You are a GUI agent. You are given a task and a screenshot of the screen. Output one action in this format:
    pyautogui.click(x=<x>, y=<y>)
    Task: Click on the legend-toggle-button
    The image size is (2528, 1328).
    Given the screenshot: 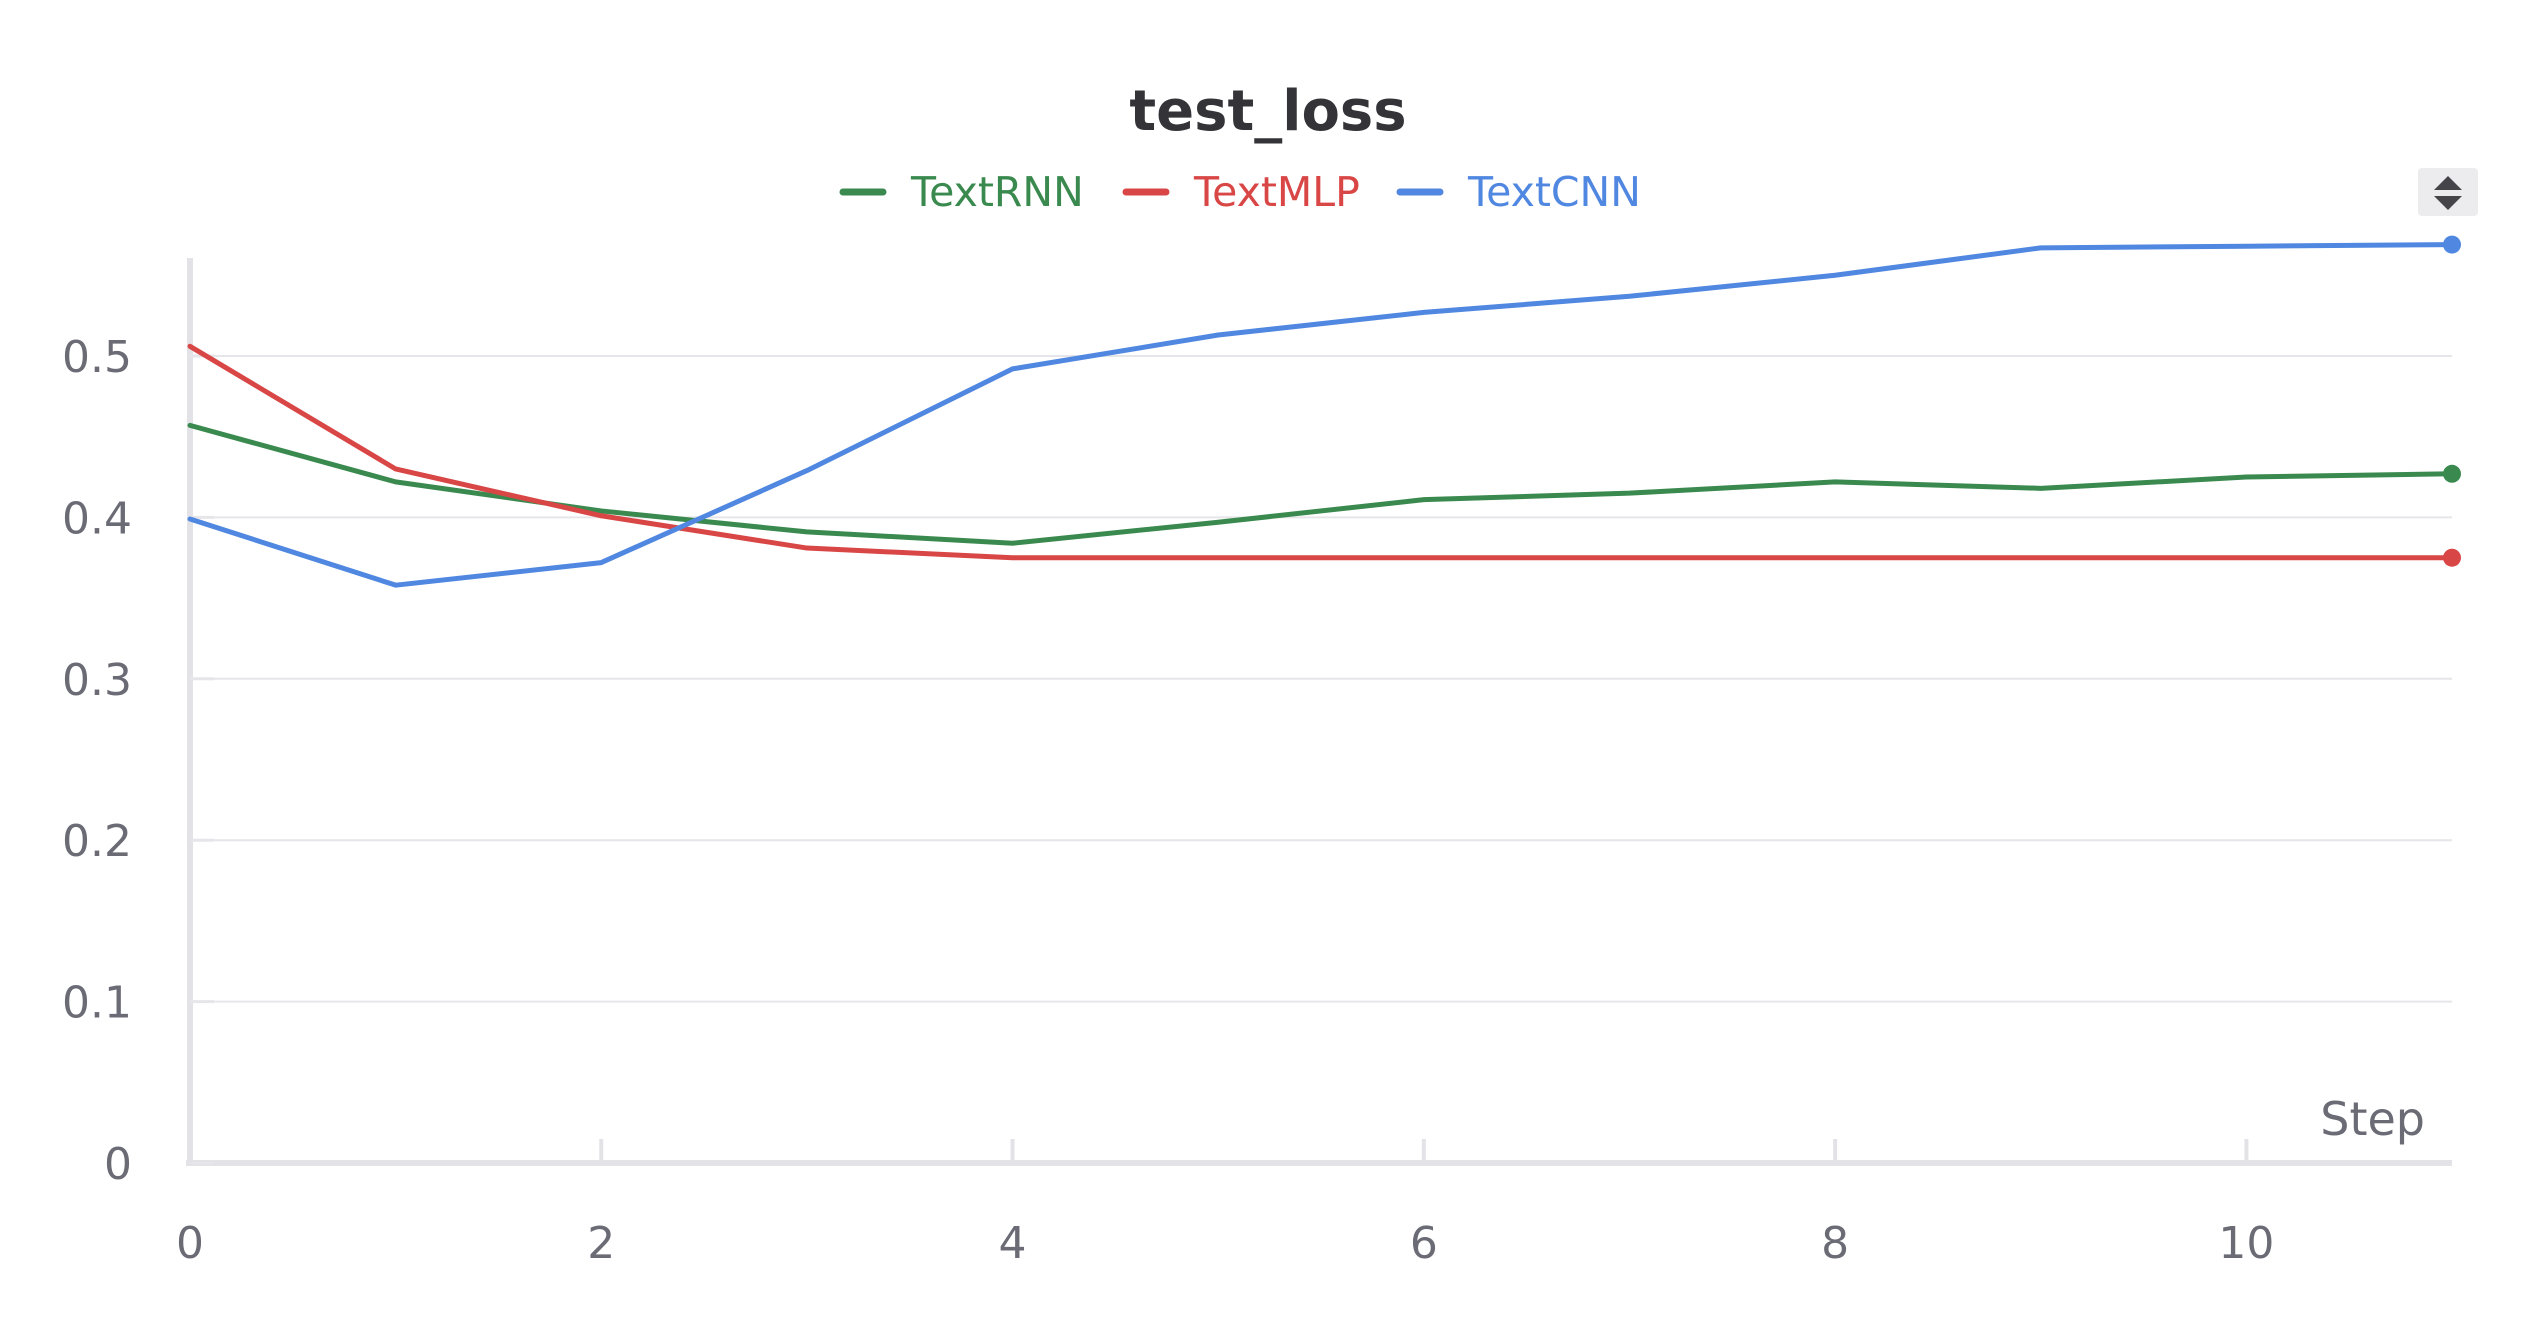 What is the action you would take?
    pyautogui.click(x=2448, y=192)
    